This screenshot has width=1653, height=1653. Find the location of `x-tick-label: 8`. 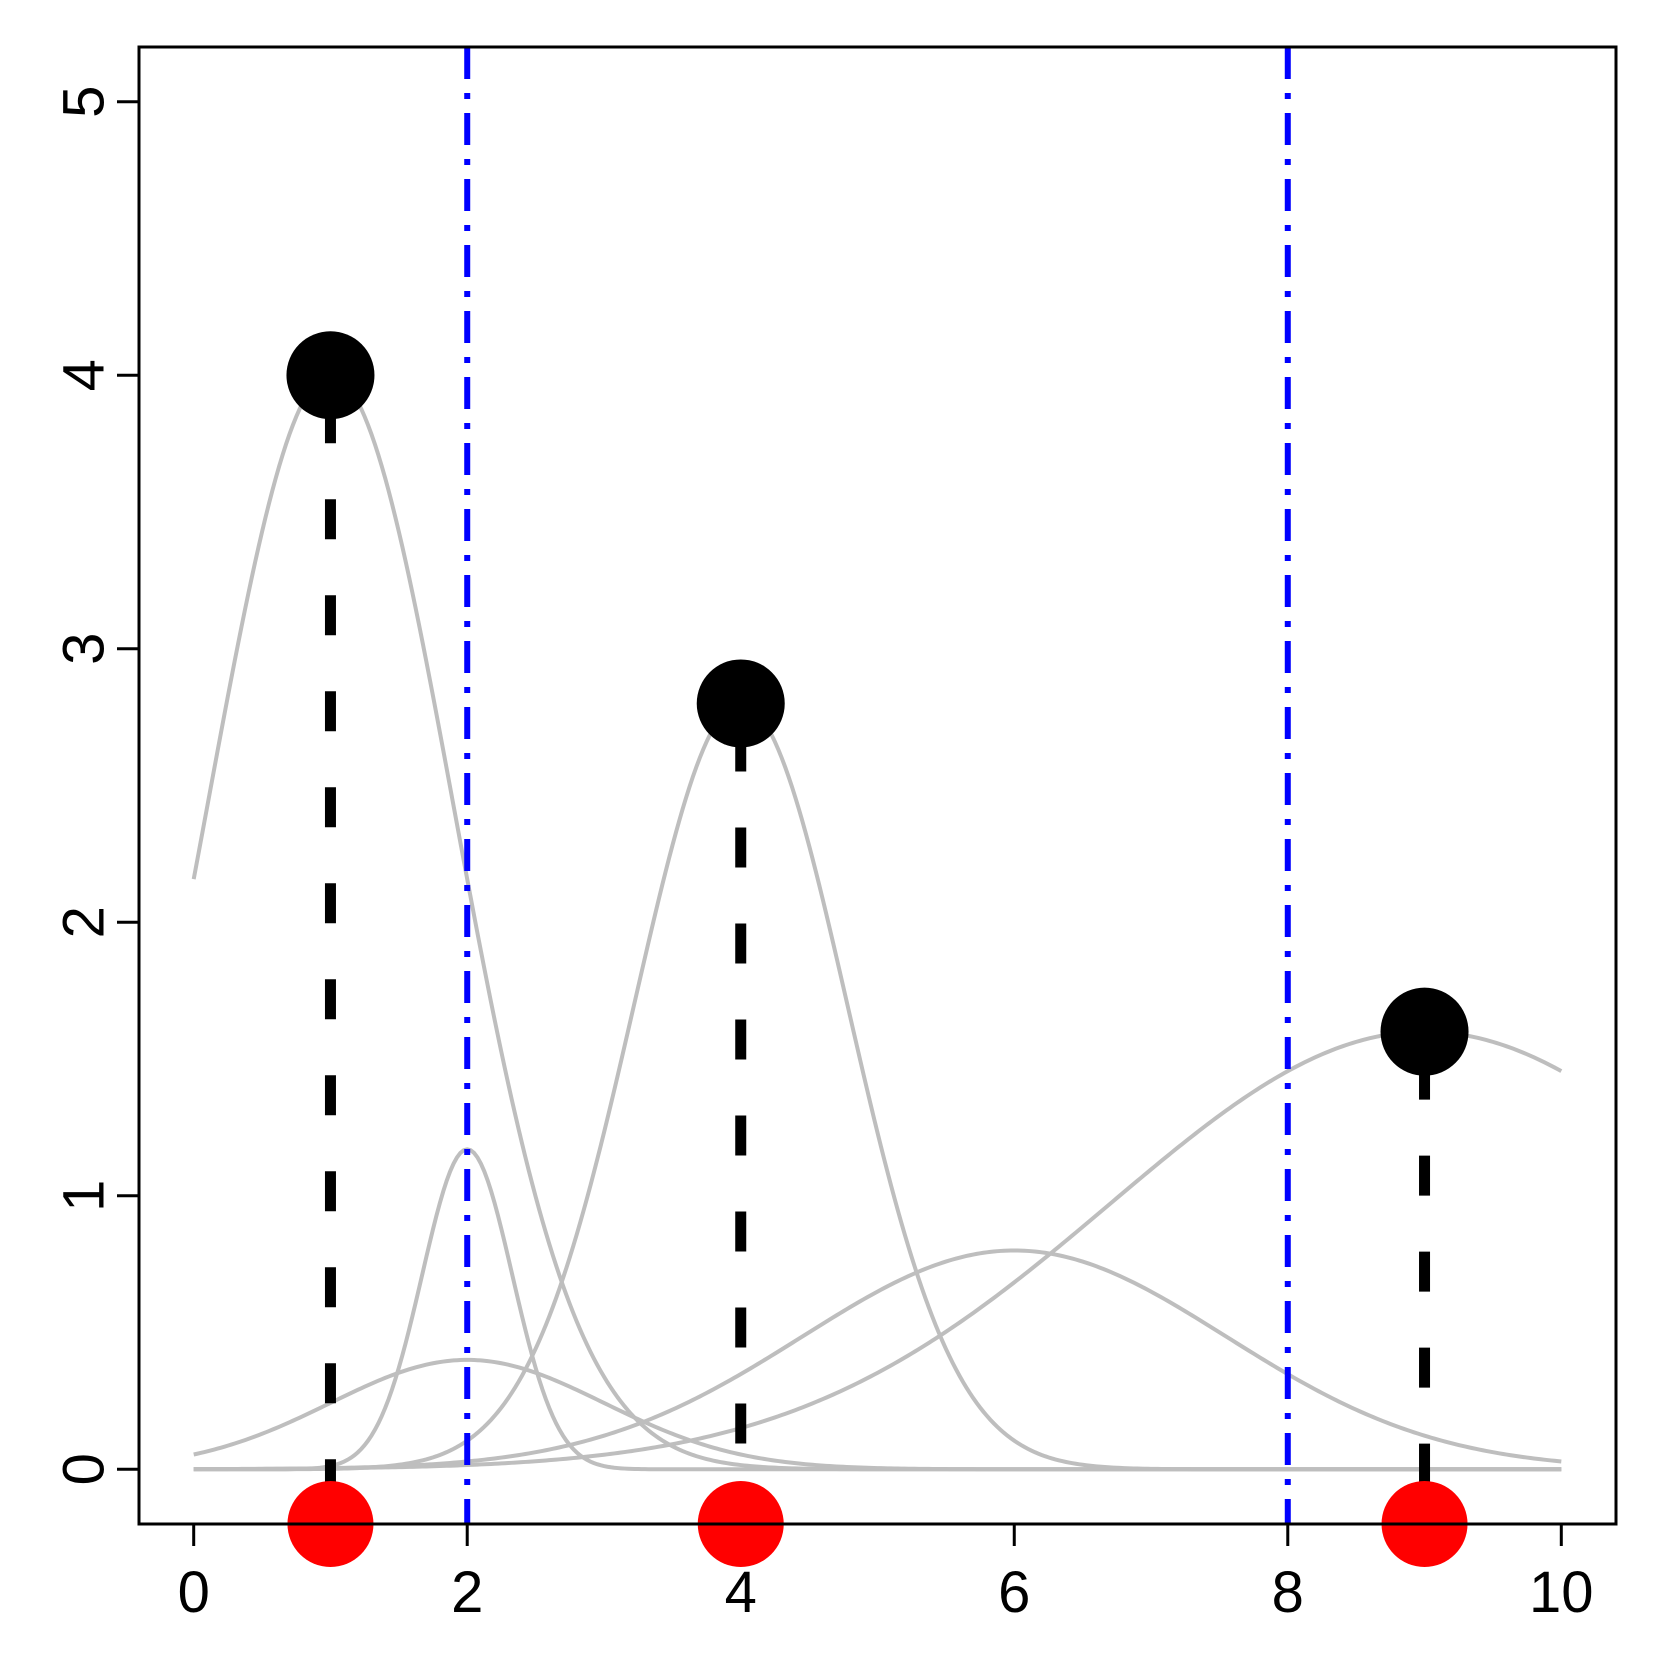

x-tick-label: 8 is located at coordinates (1288, 1592).